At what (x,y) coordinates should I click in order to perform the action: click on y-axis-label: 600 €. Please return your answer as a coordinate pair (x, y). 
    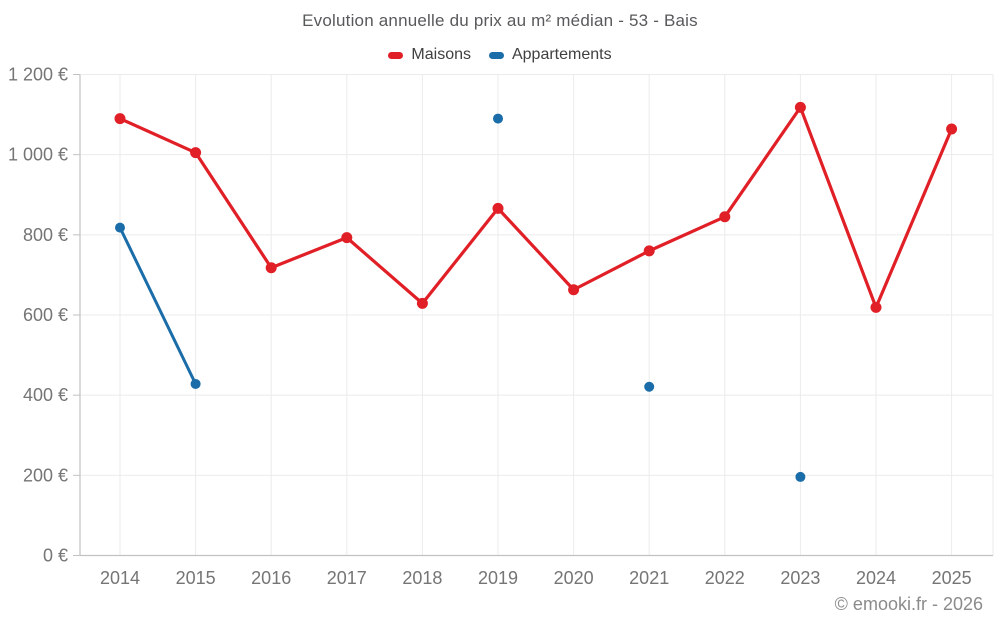
    Looking at the image, I should click on (45, 315).